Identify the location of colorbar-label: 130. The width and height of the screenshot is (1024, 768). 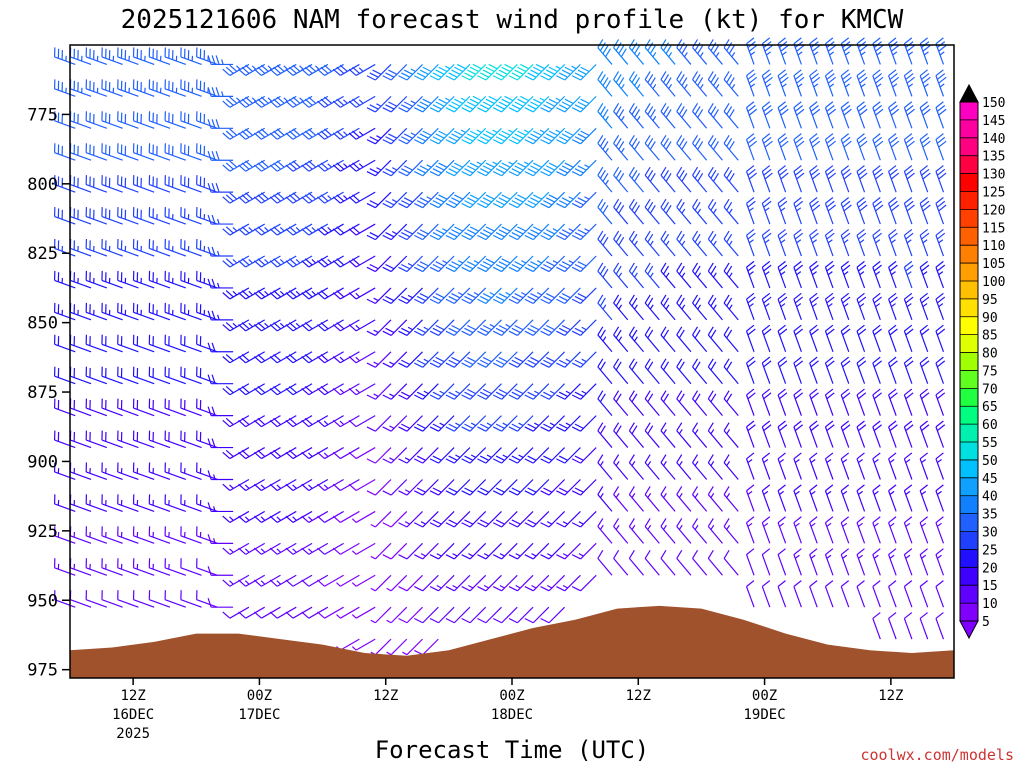
(993, 175).